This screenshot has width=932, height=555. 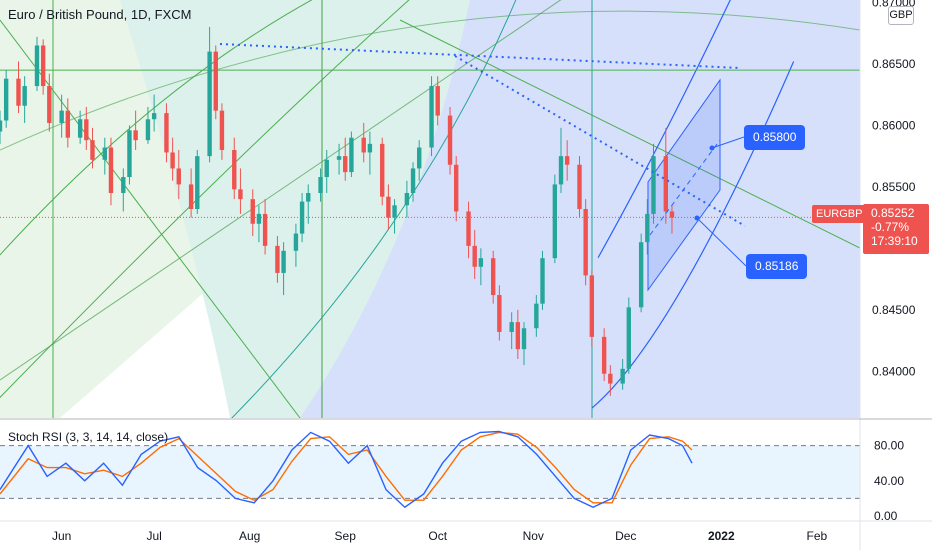 What do you see at coordinates (894, 125) in the screenshot?
I see `price-tick-label: 0.86000` at bounding box center [894, 125].